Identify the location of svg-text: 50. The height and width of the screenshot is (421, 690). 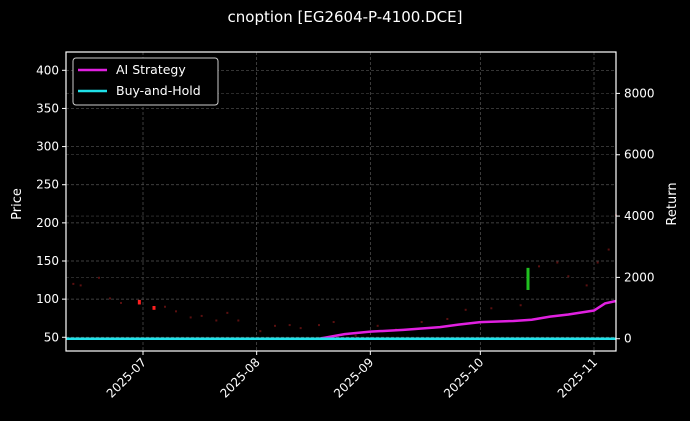
(51, 337).